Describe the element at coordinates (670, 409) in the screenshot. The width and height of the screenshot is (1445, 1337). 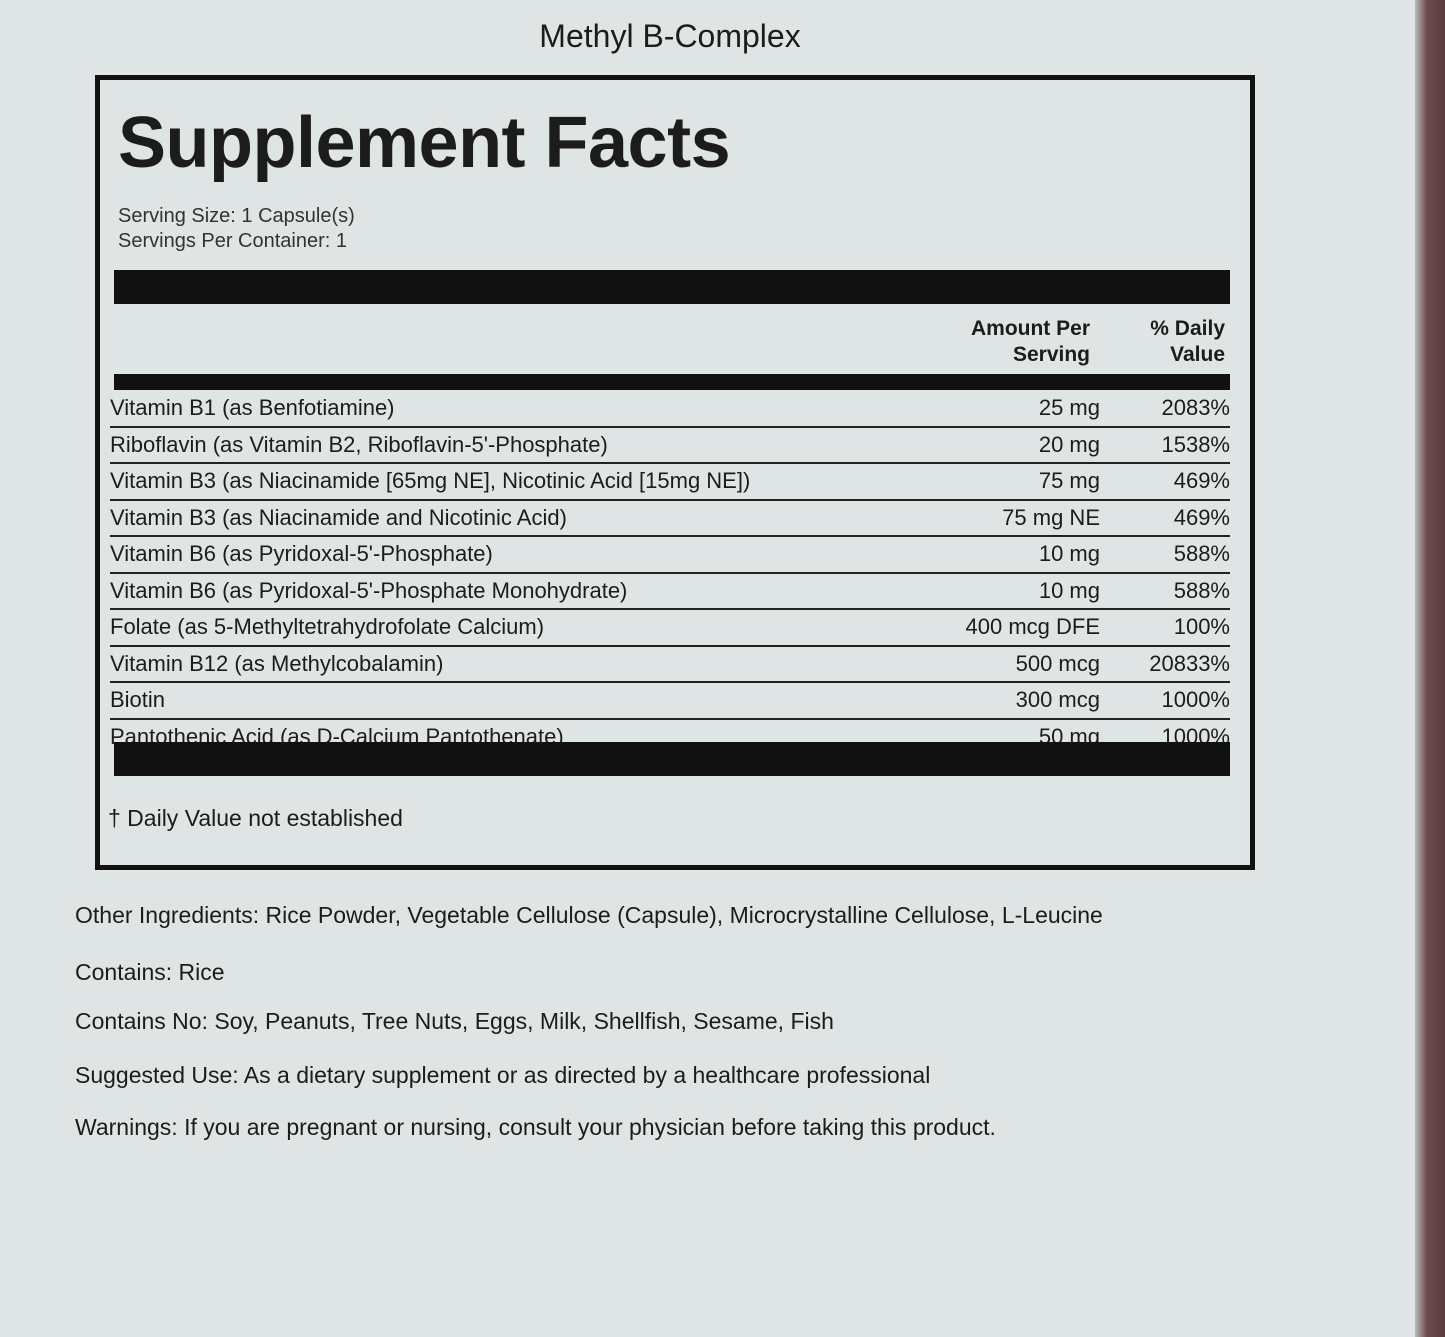
I see `nutrient-row: Vitamin B1 (as Benfotiamine) 25 mg 2083%` at that location.